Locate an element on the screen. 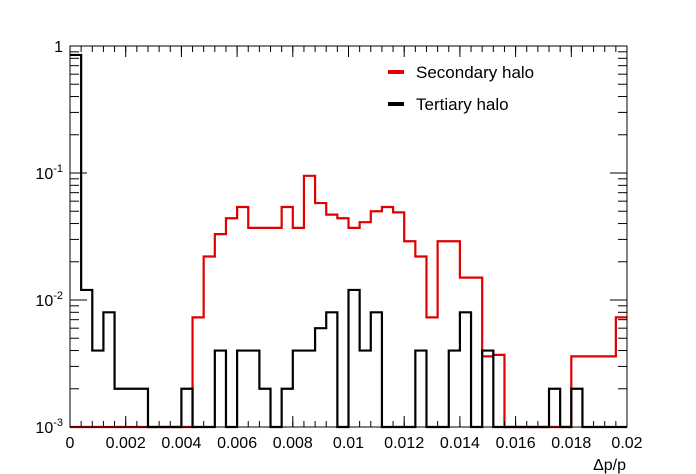 This screenshot has width=696, height=474. x-tick-label: 0.018 is located at coordinates (571, 443).